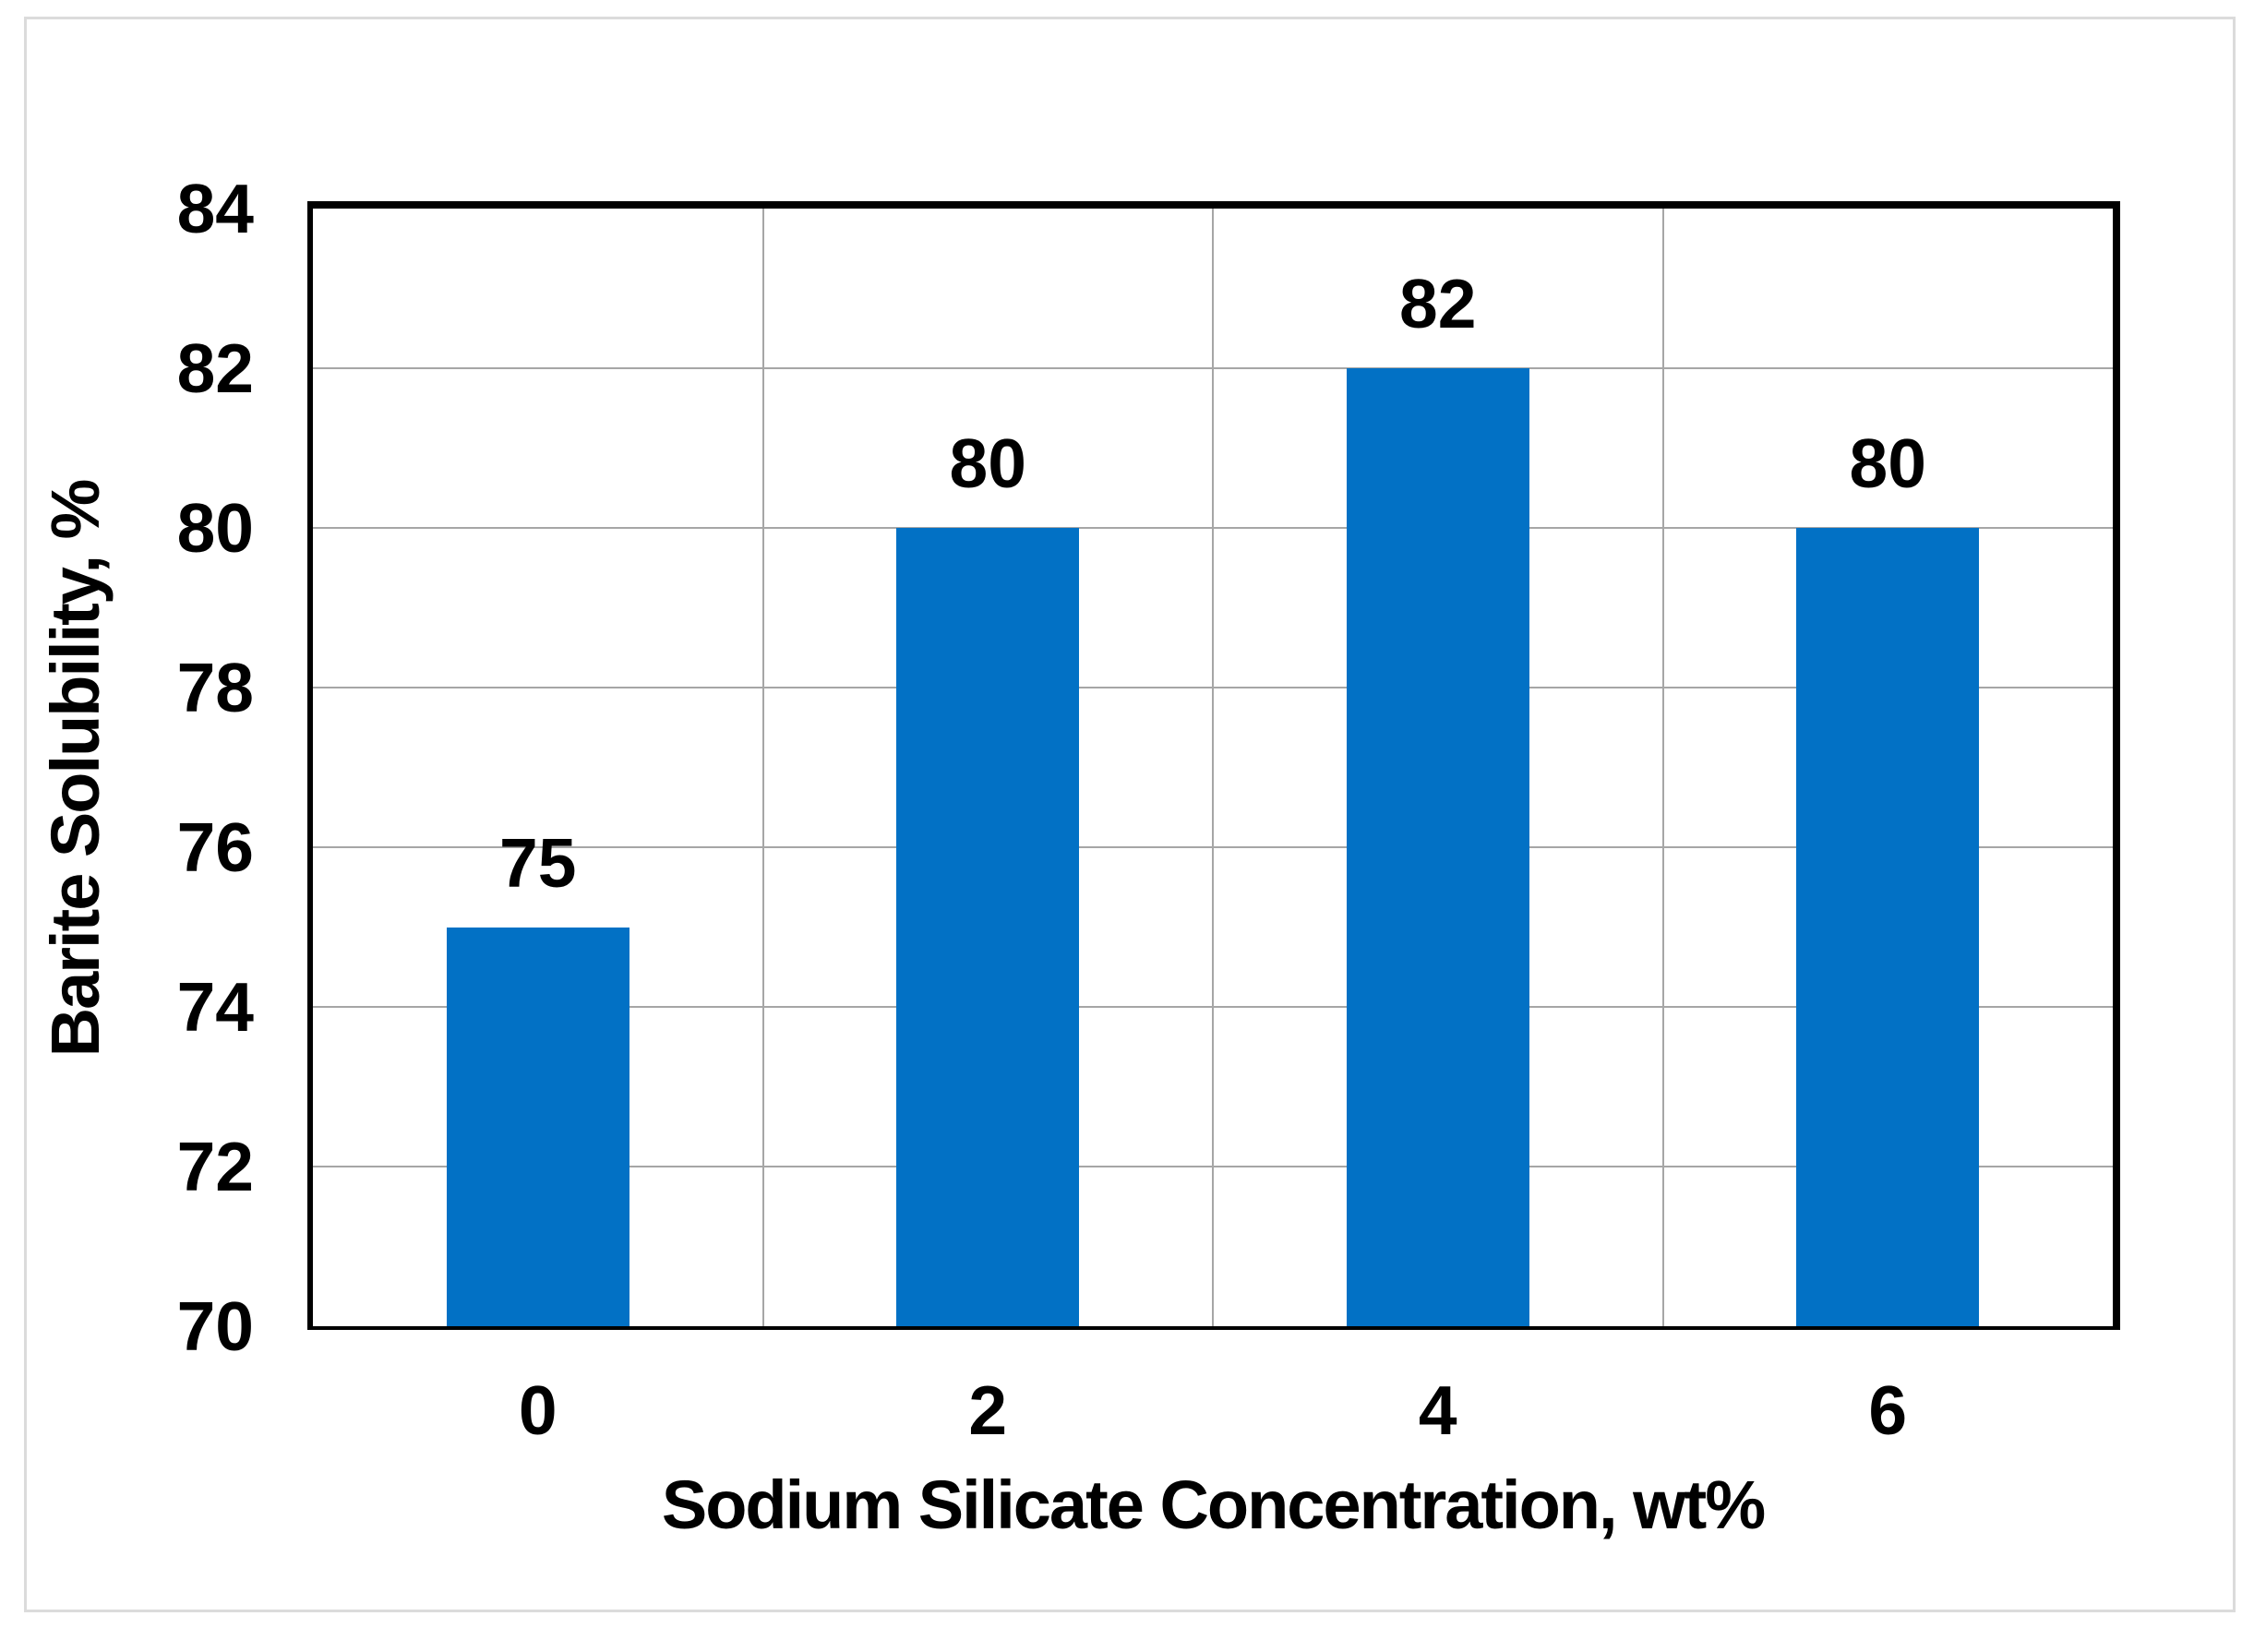 This screenshot has width=2266, height=1652. I want to click on x-tick-label-6: 6, so click(1888, 1410).